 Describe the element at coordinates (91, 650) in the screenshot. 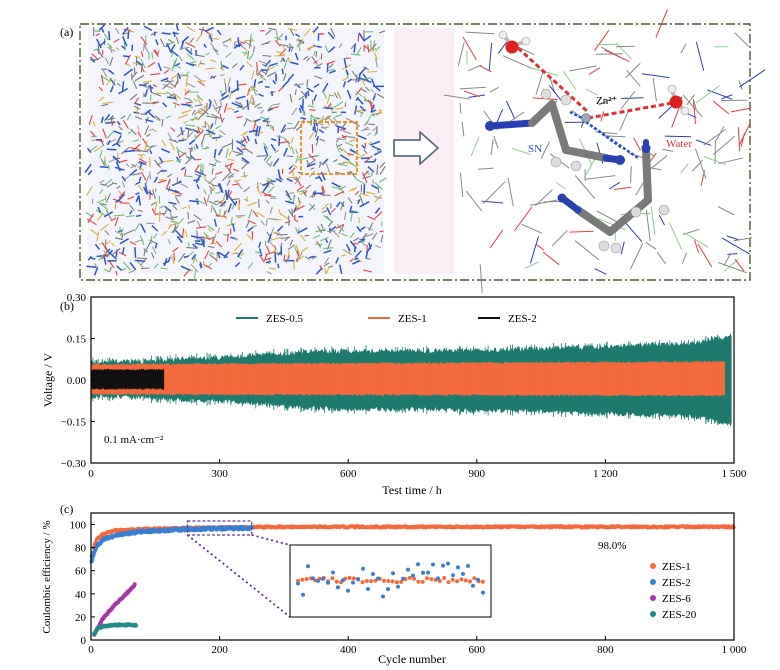

I see `x-tick-label: 0` at that location.